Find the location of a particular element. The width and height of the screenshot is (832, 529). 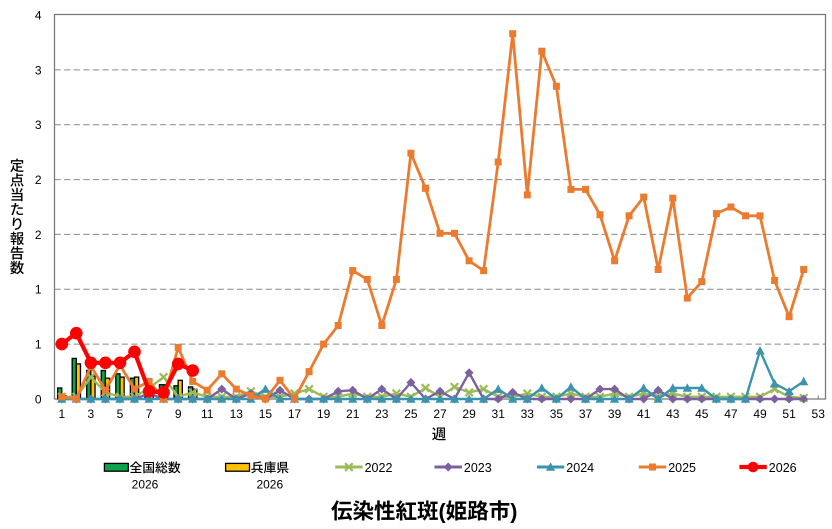

svg-text: 7 is located at coordinates (149, 414).